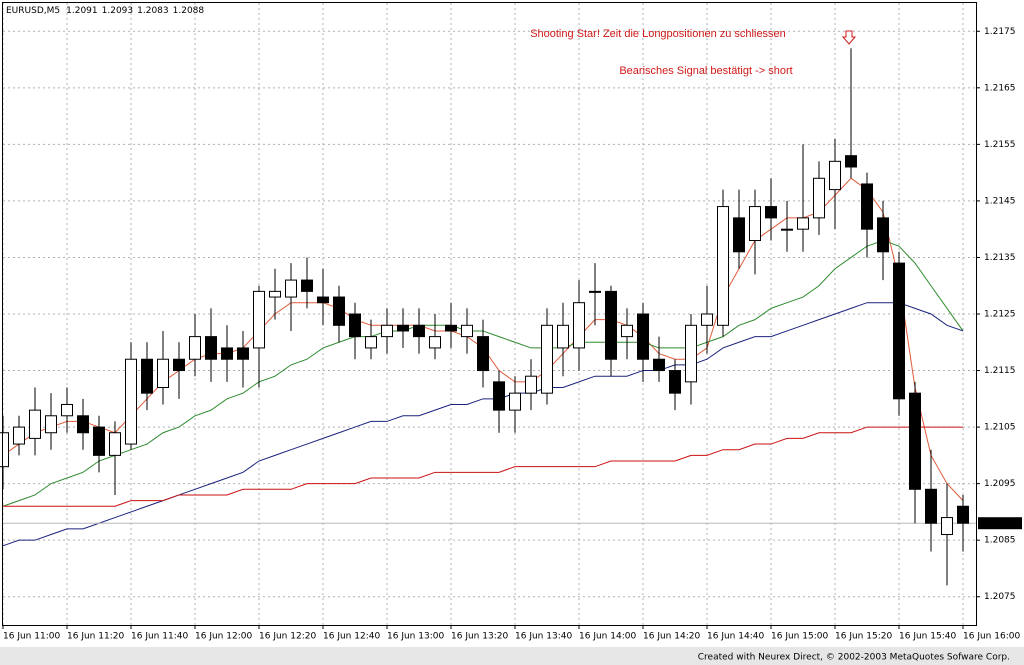  I want to click on x-tick-label: 16 Jun 15:40, so click(927, 637).